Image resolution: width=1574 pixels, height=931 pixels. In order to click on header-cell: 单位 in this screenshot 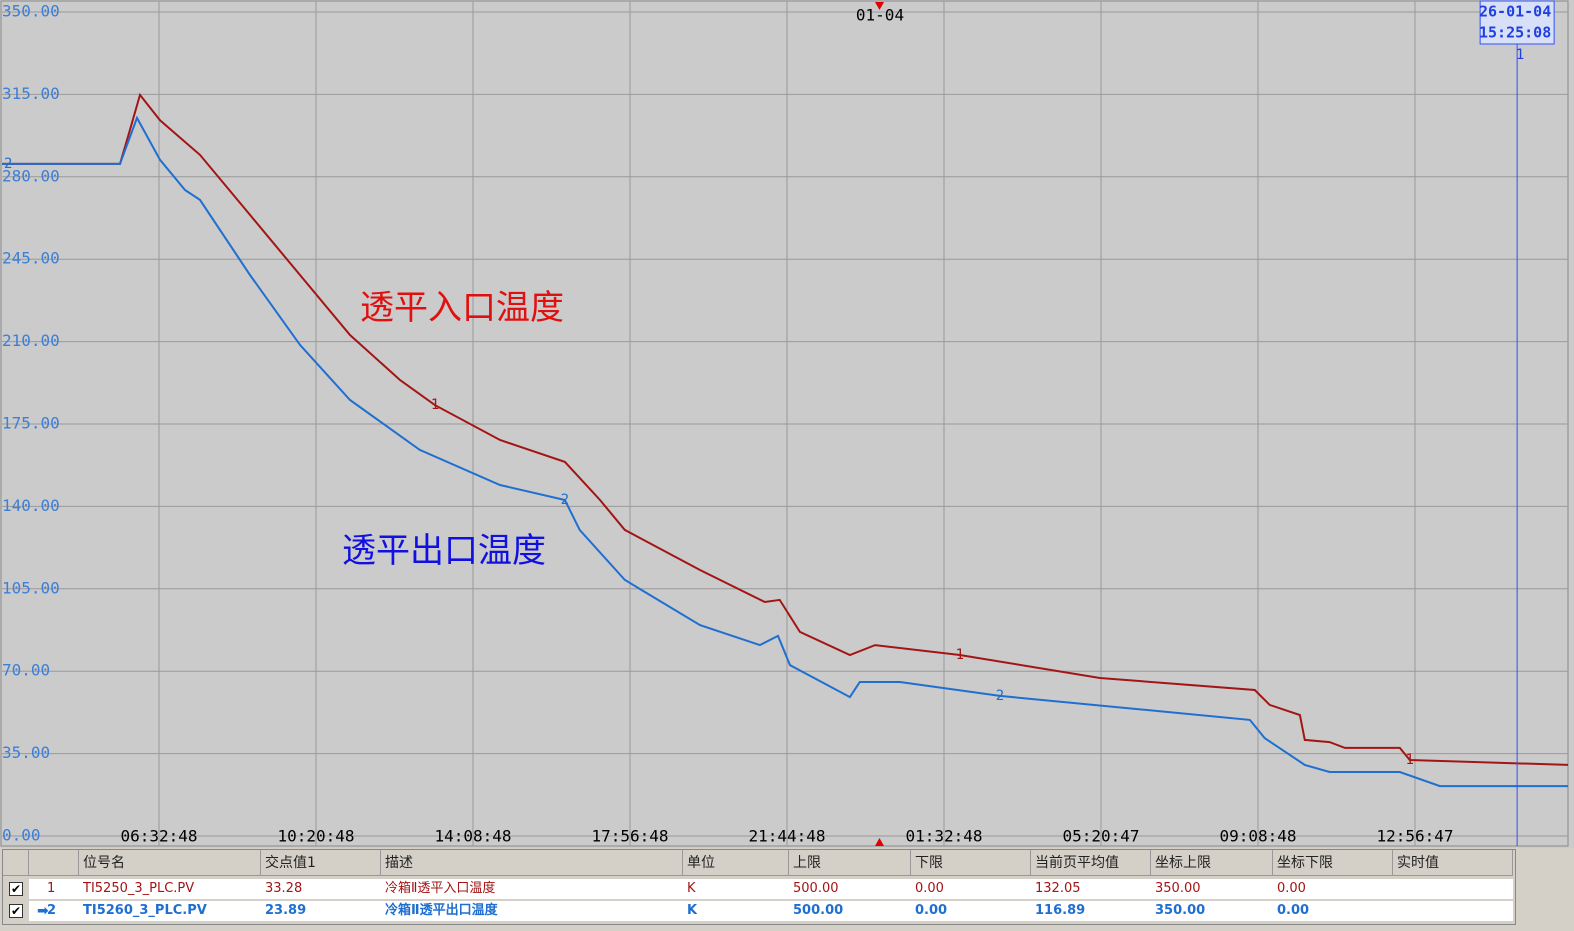, I will do `click(736, 863)`.